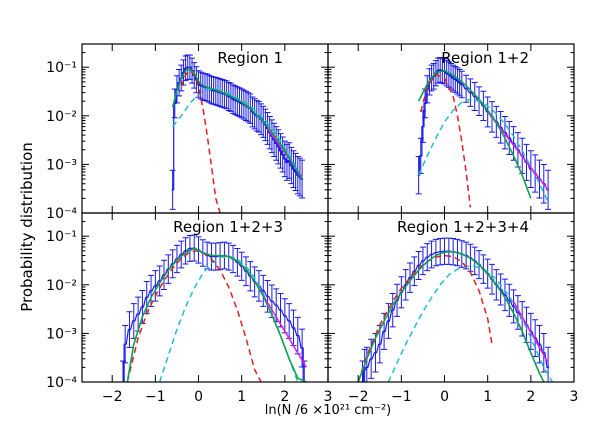 Image resolution: width=598 pixels, height=427 pixels. What do you see at coordinates (485, 58) in the screenshot?
I see `panel-title: Region 1+2` at bounding box center [485, 58].